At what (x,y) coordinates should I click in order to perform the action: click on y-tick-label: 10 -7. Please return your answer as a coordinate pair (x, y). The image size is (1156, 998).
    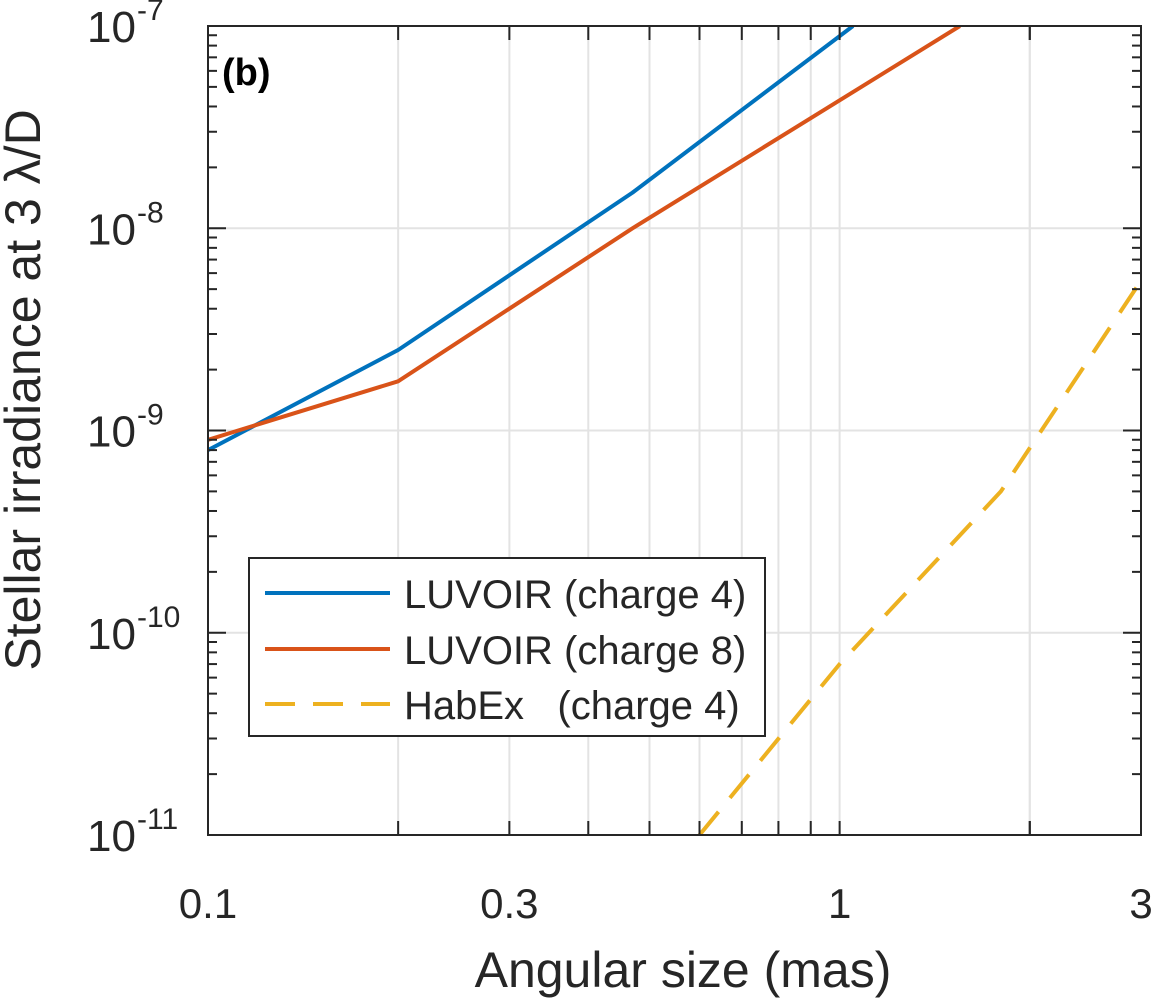
    Looking at the image, I should click on (125, 26).